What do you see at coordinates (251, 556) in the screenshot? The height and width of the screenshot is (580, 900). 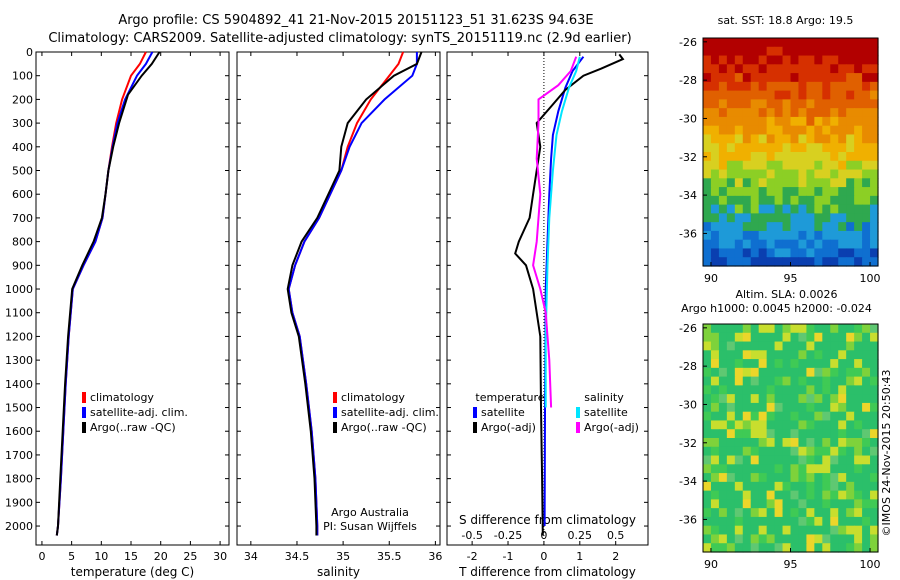 I see `x-tick-label: 34` at bounding box center [251, 556].